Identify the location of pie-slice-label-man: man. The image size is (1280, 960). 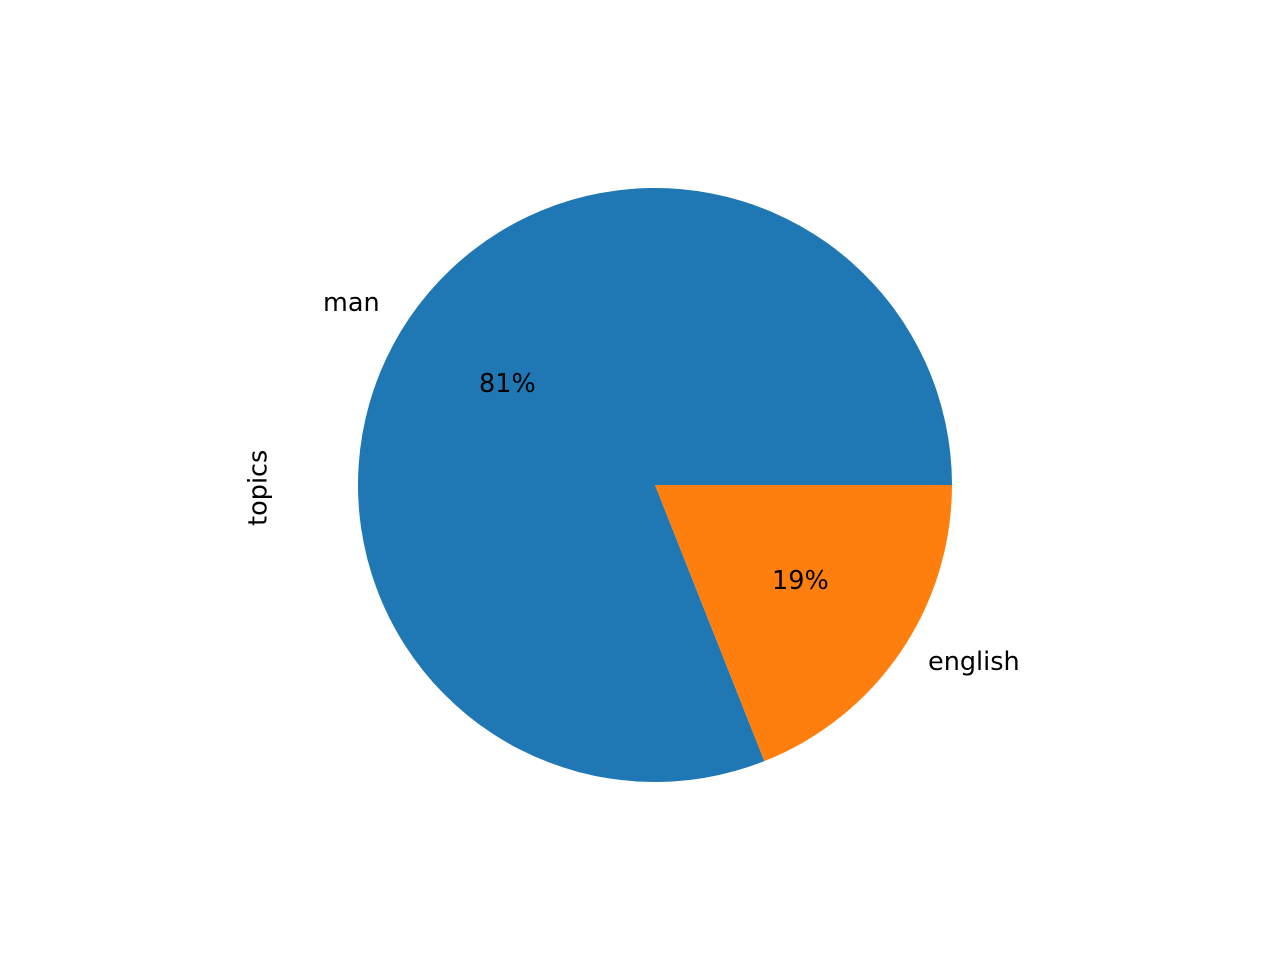
(351, 303).